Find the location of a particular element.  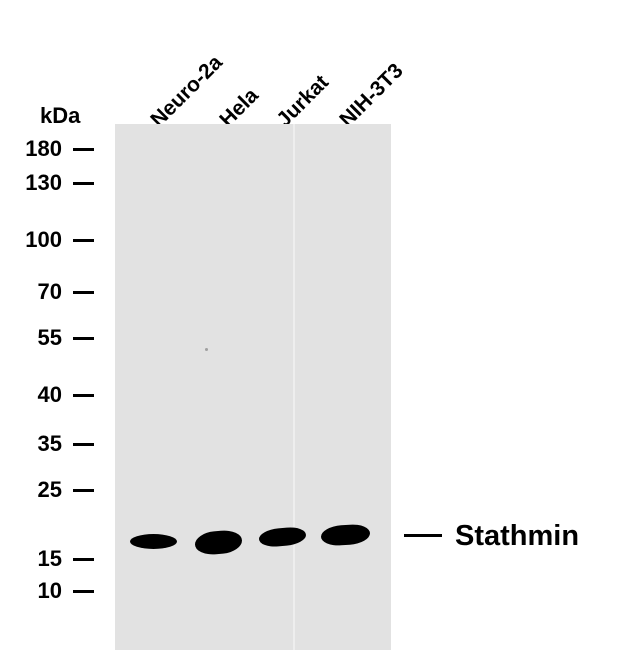

lane-label-jurkat: Jurkat is located at coordinates (303, 101).